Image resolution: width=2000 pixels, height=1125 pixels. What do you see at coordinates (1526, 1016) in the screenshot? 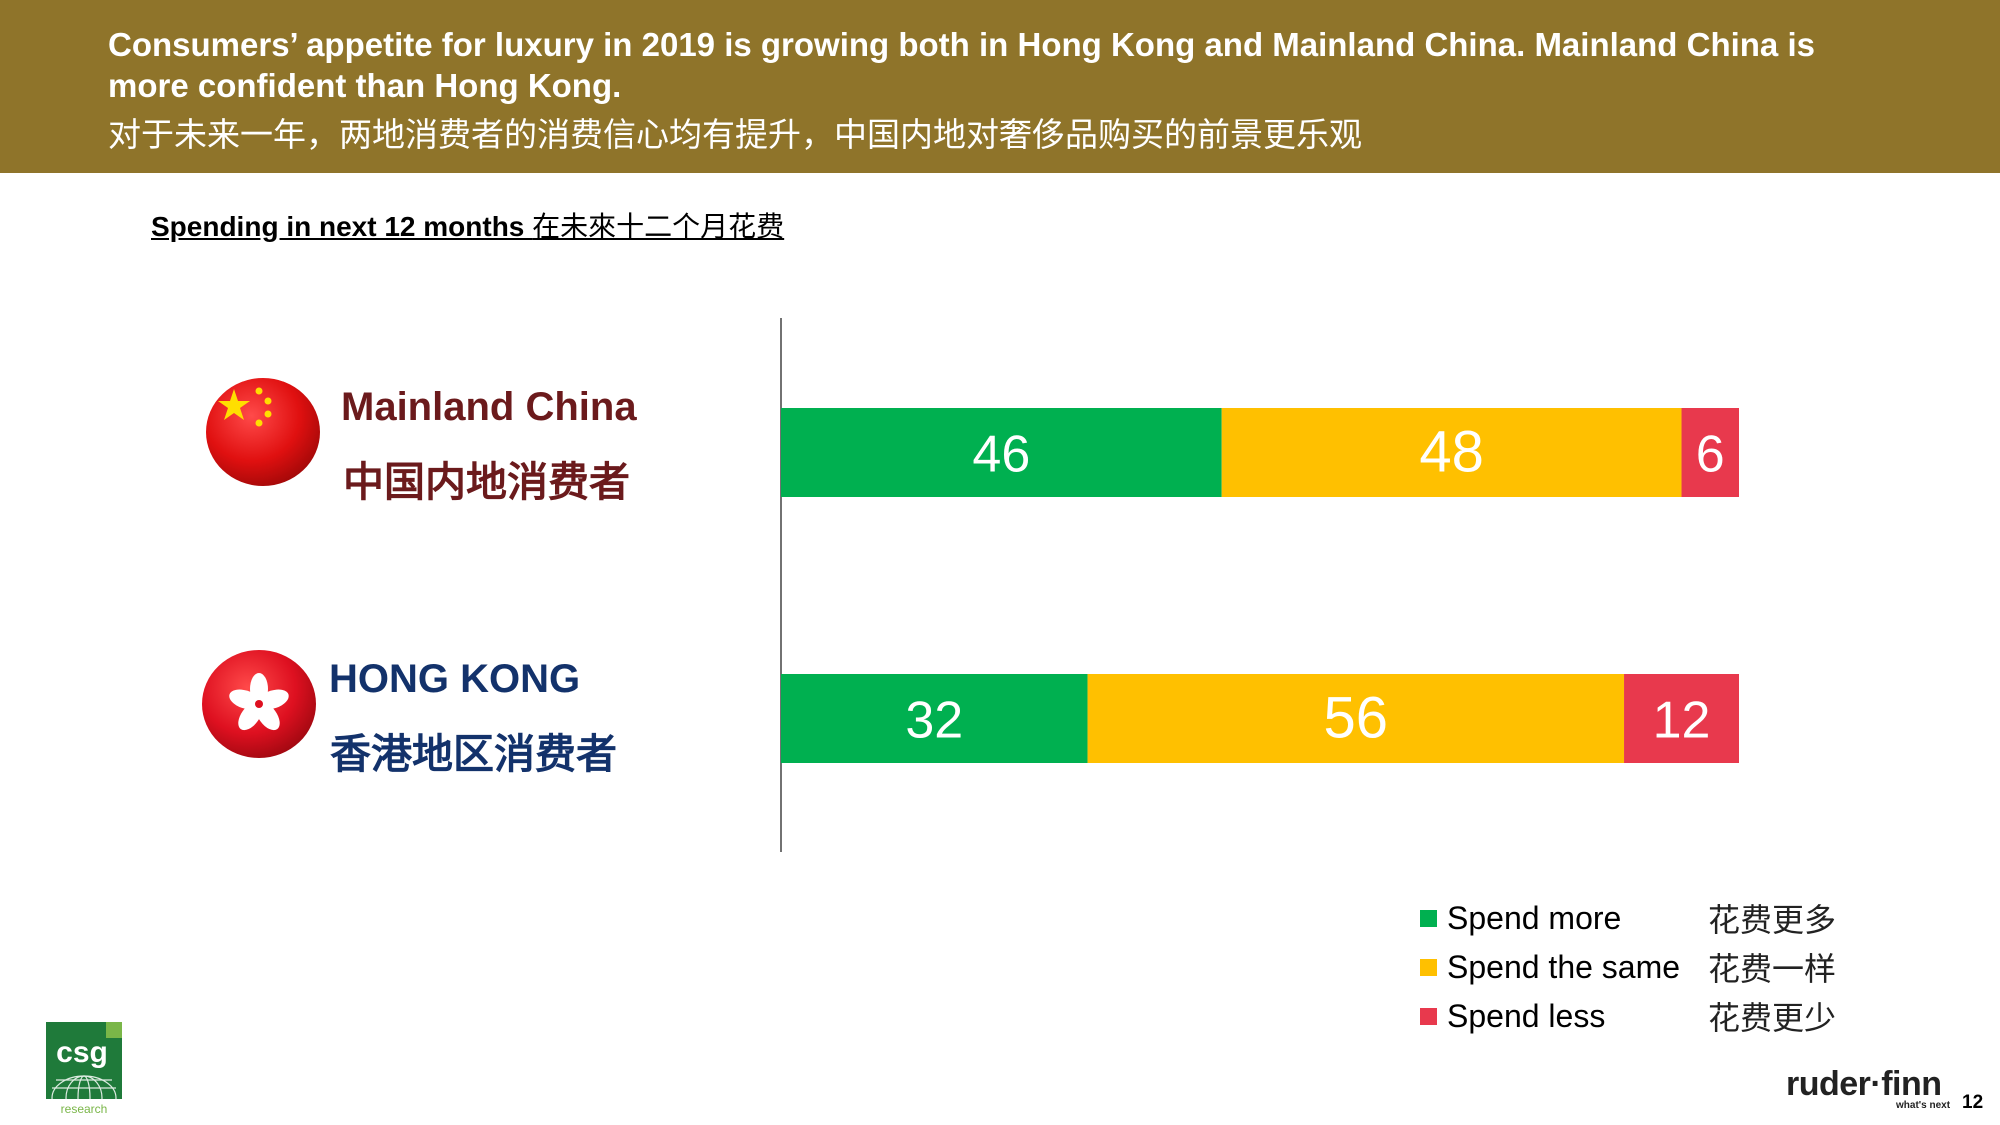
I see `legend-label: Spend less` at bounding box center [1526, 1016].